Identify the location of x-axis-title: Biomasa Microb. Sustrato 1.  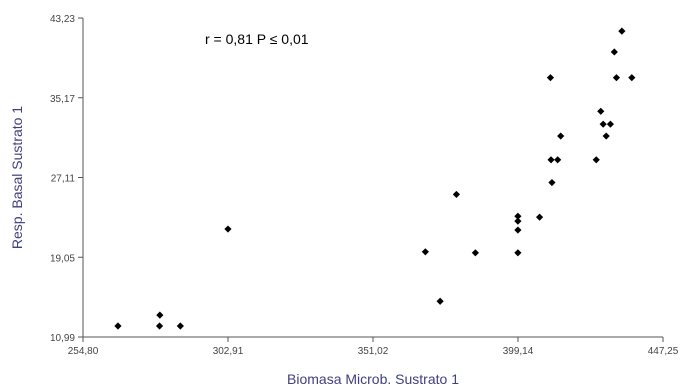
(373, 379).